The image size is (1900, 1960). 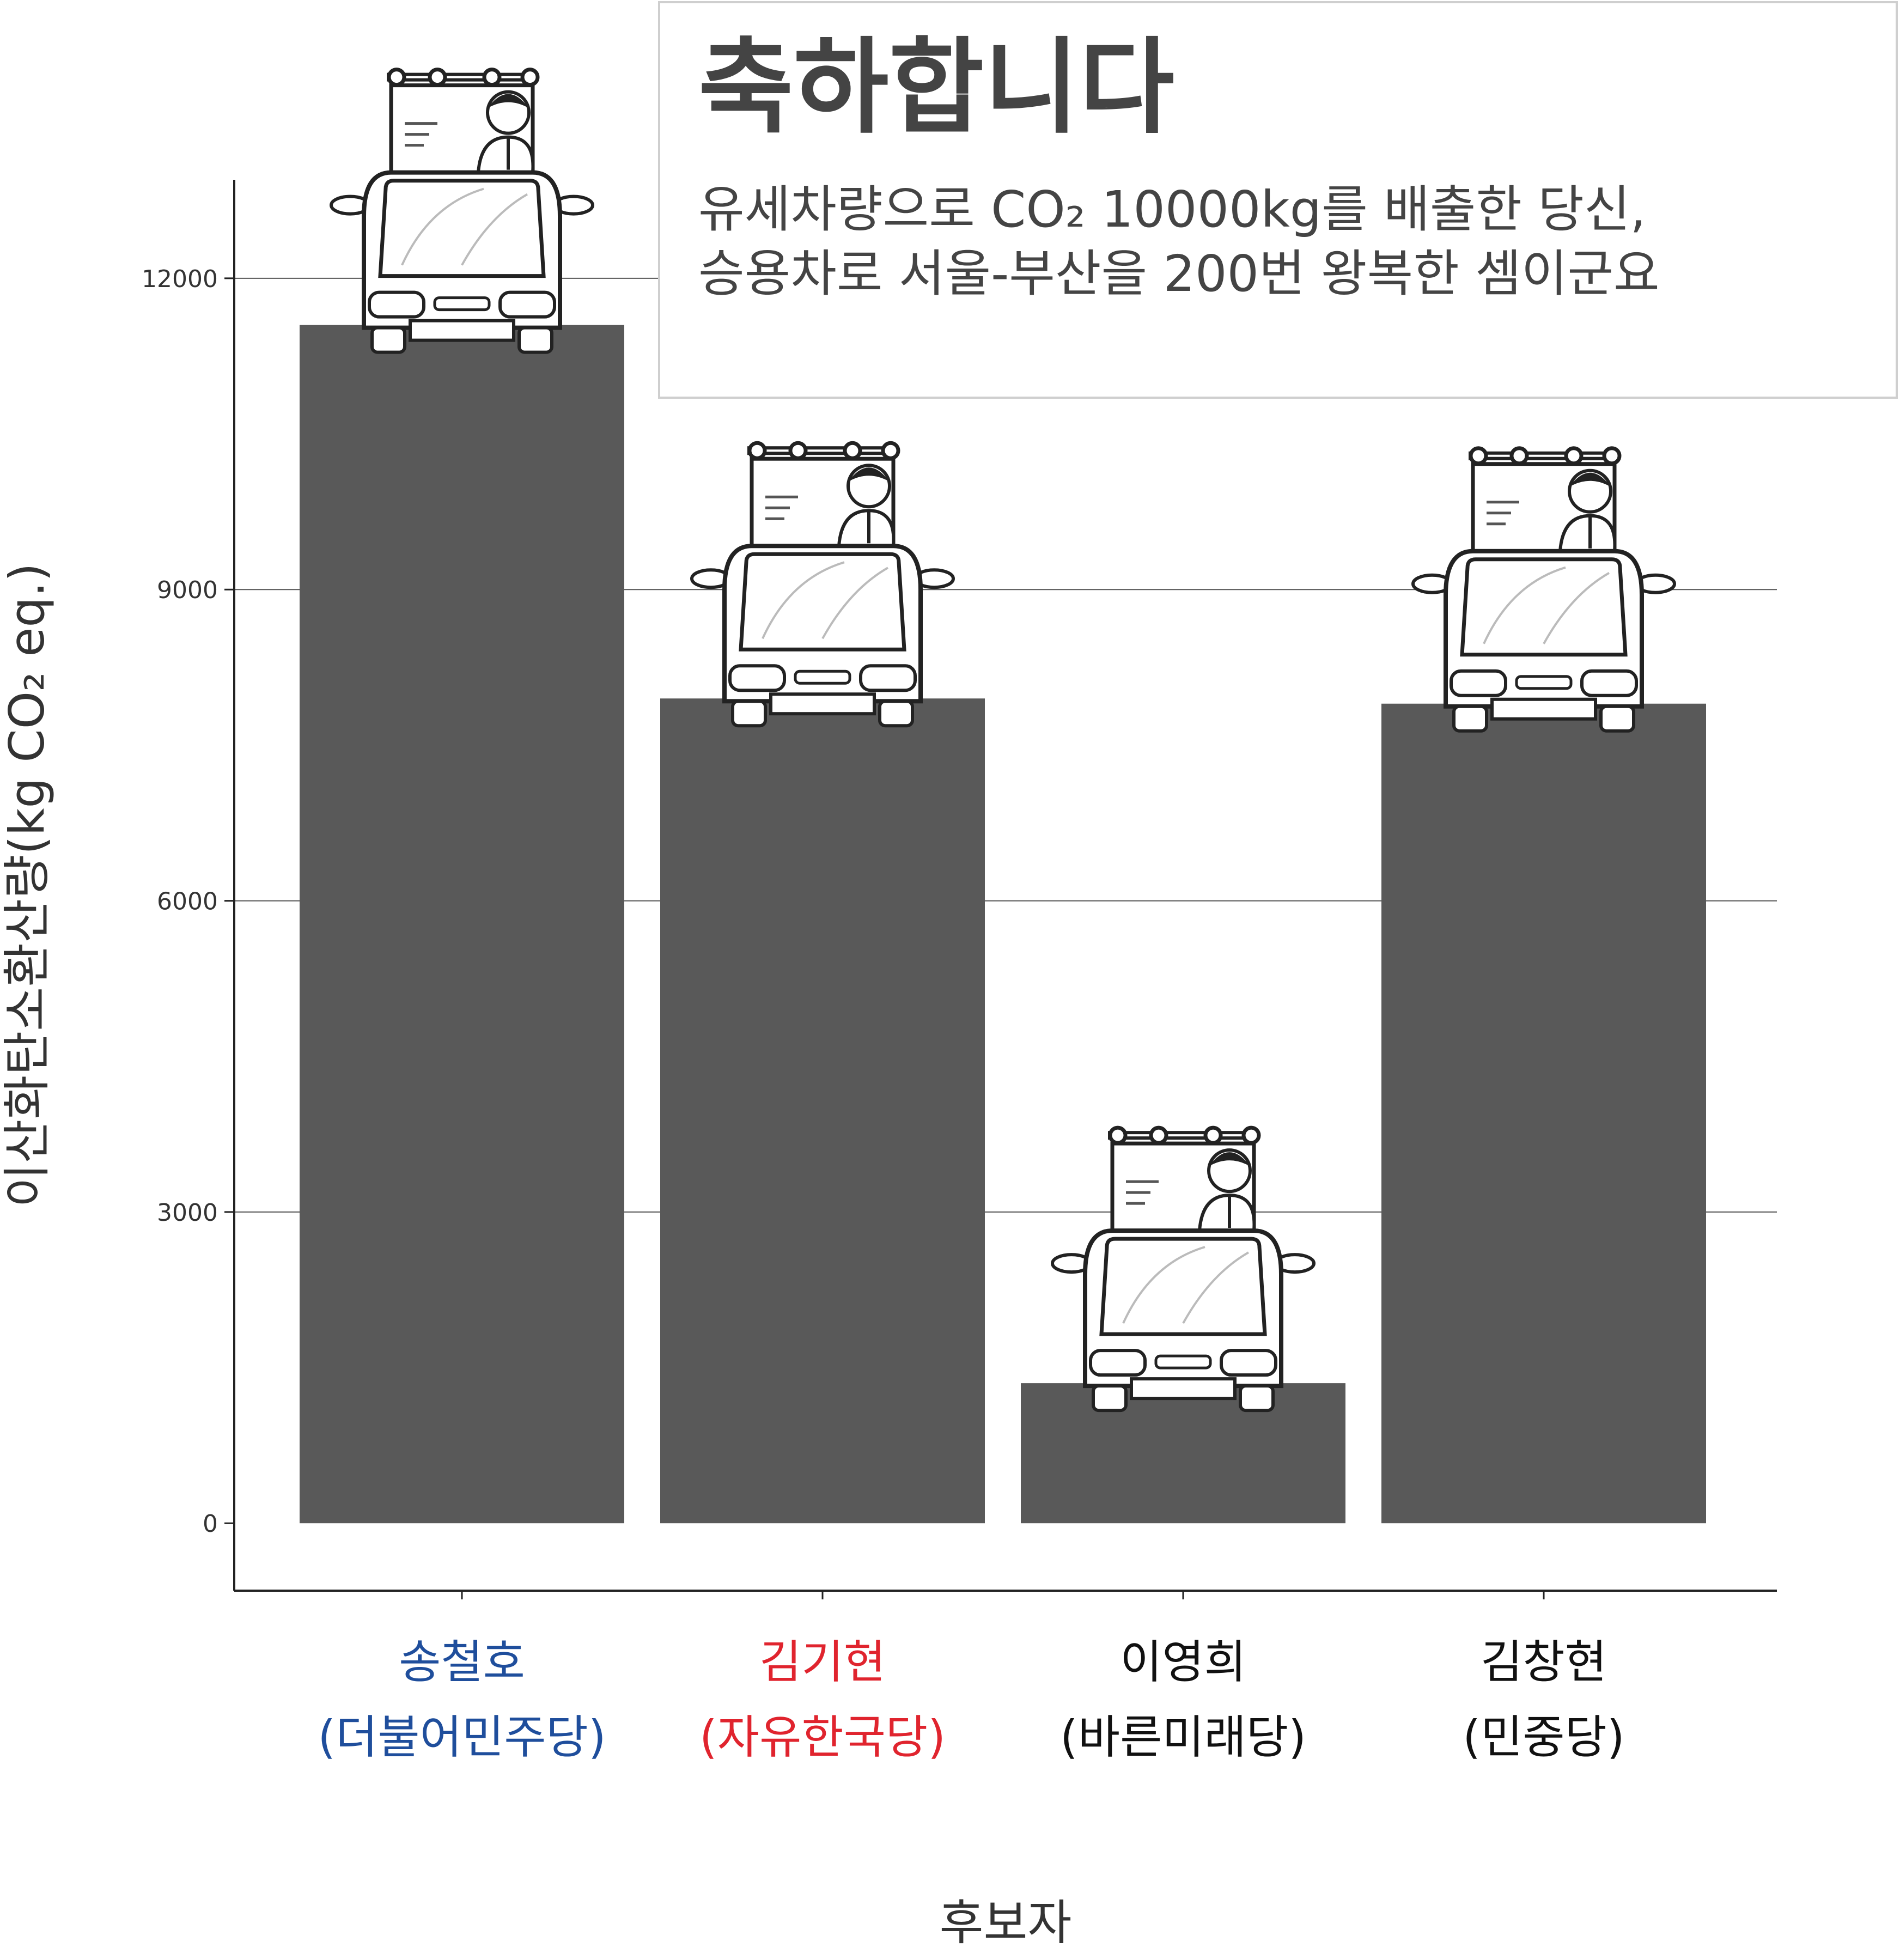 What do you see at coordinates (180, 279) in the screenshot?
I see `y-tick-label: 12000` at bounding box center [180, 279].